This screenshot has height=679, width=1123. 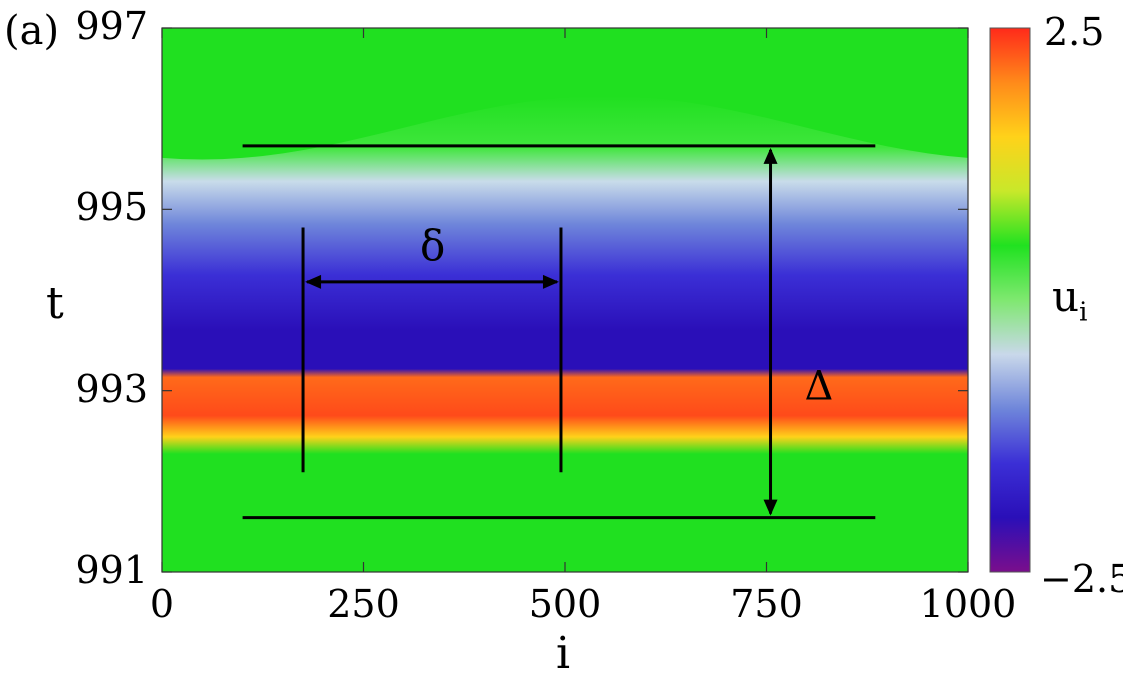 What do you see at coordinates (111, 207) in the screenshot?
I see `y-tick-label: 995` at bounding box center [111, 207].